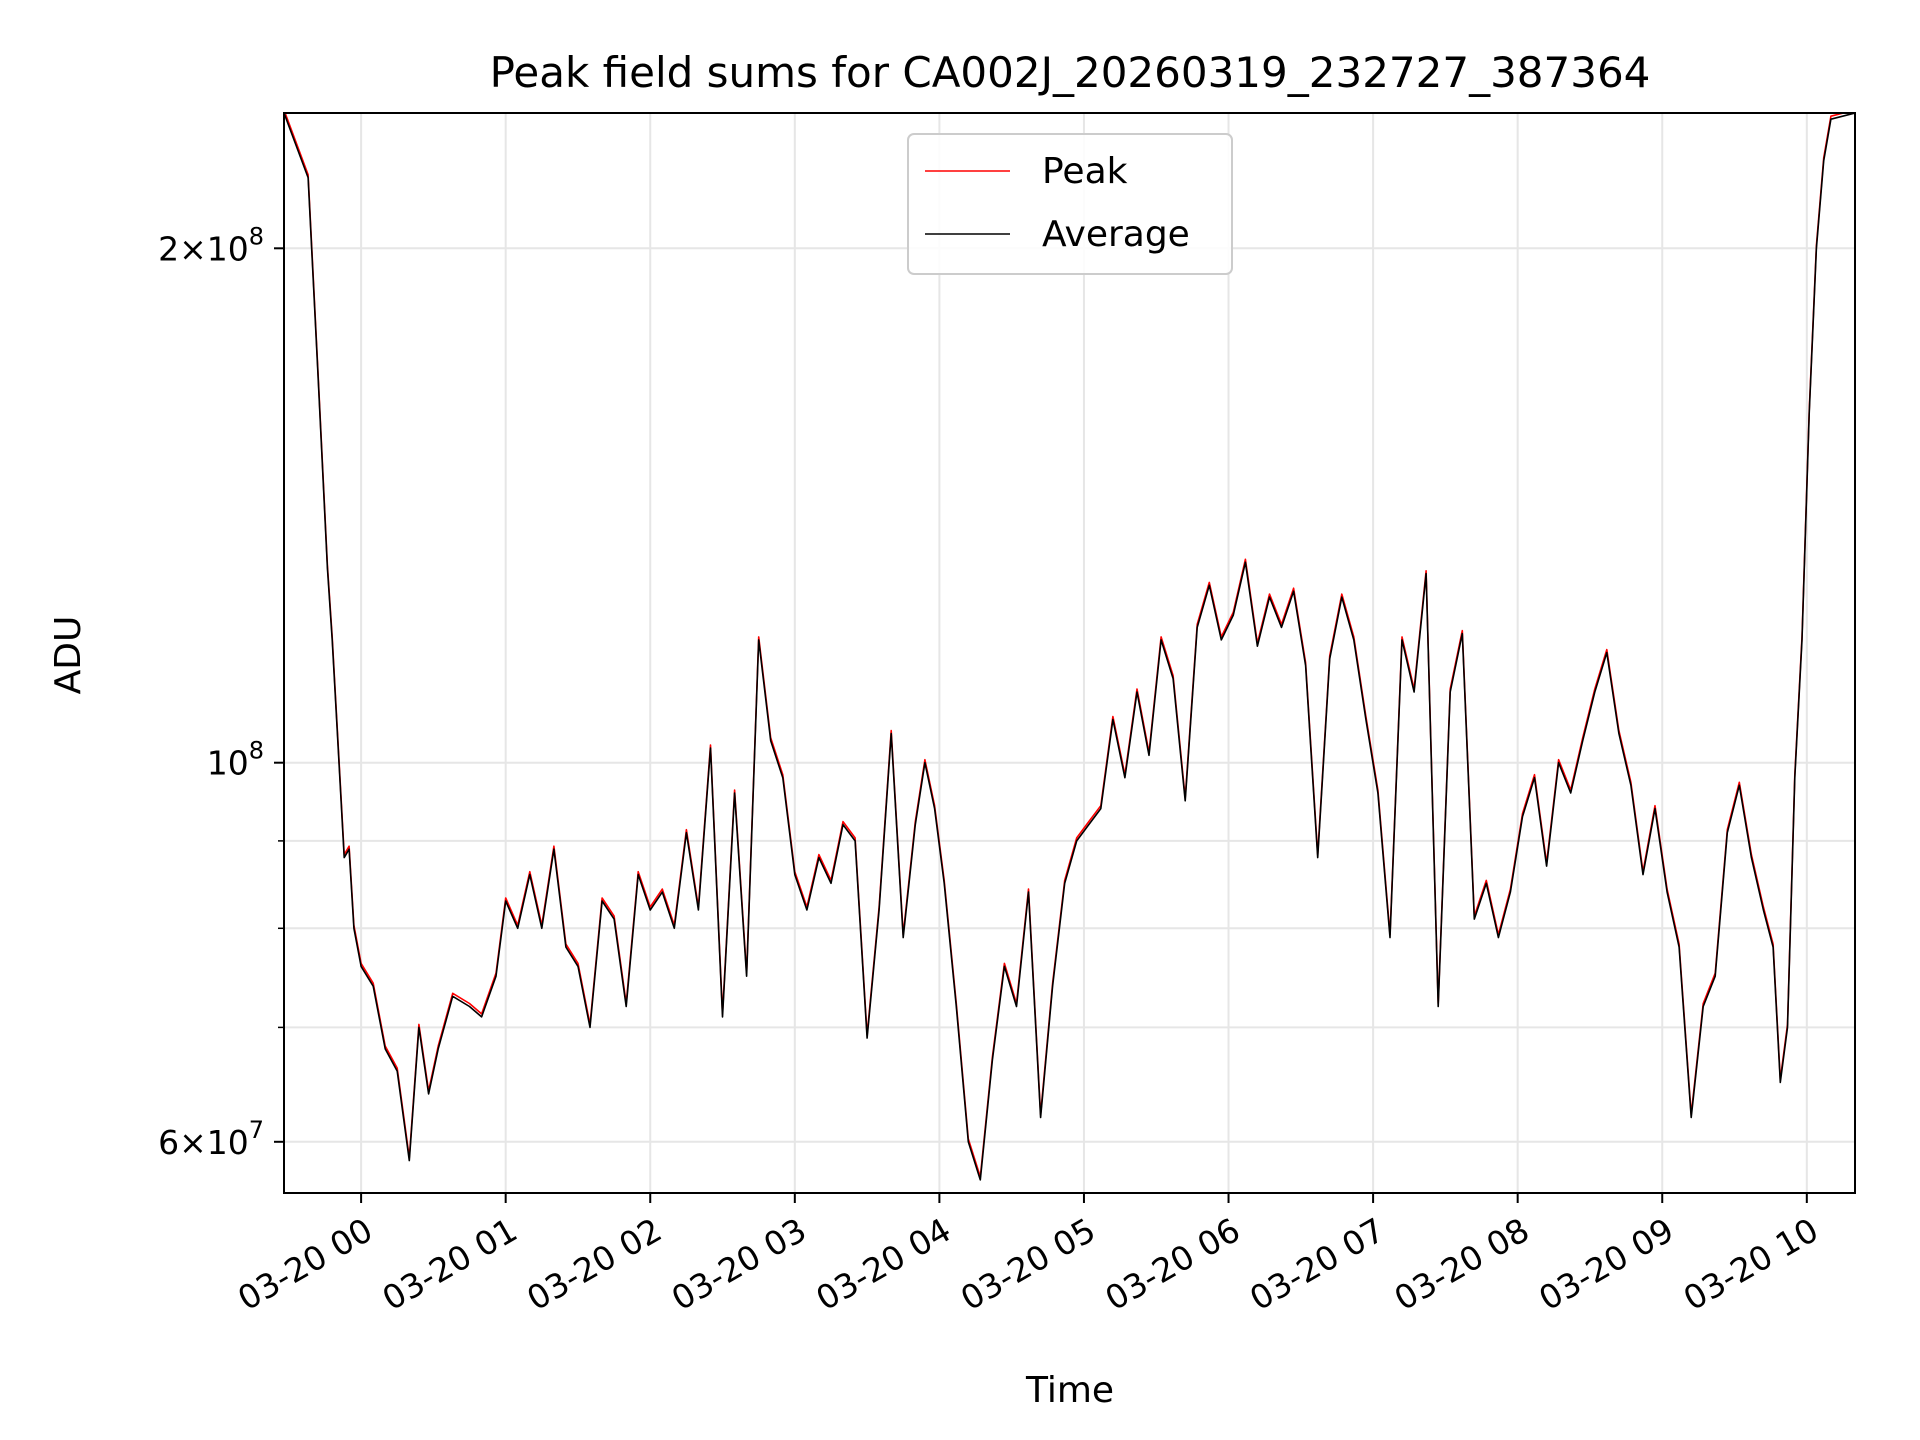 The height and width of the screenshot is (1440, 1920). I want to click on x-tick-label: 03-20 00, so click(305, 1264).